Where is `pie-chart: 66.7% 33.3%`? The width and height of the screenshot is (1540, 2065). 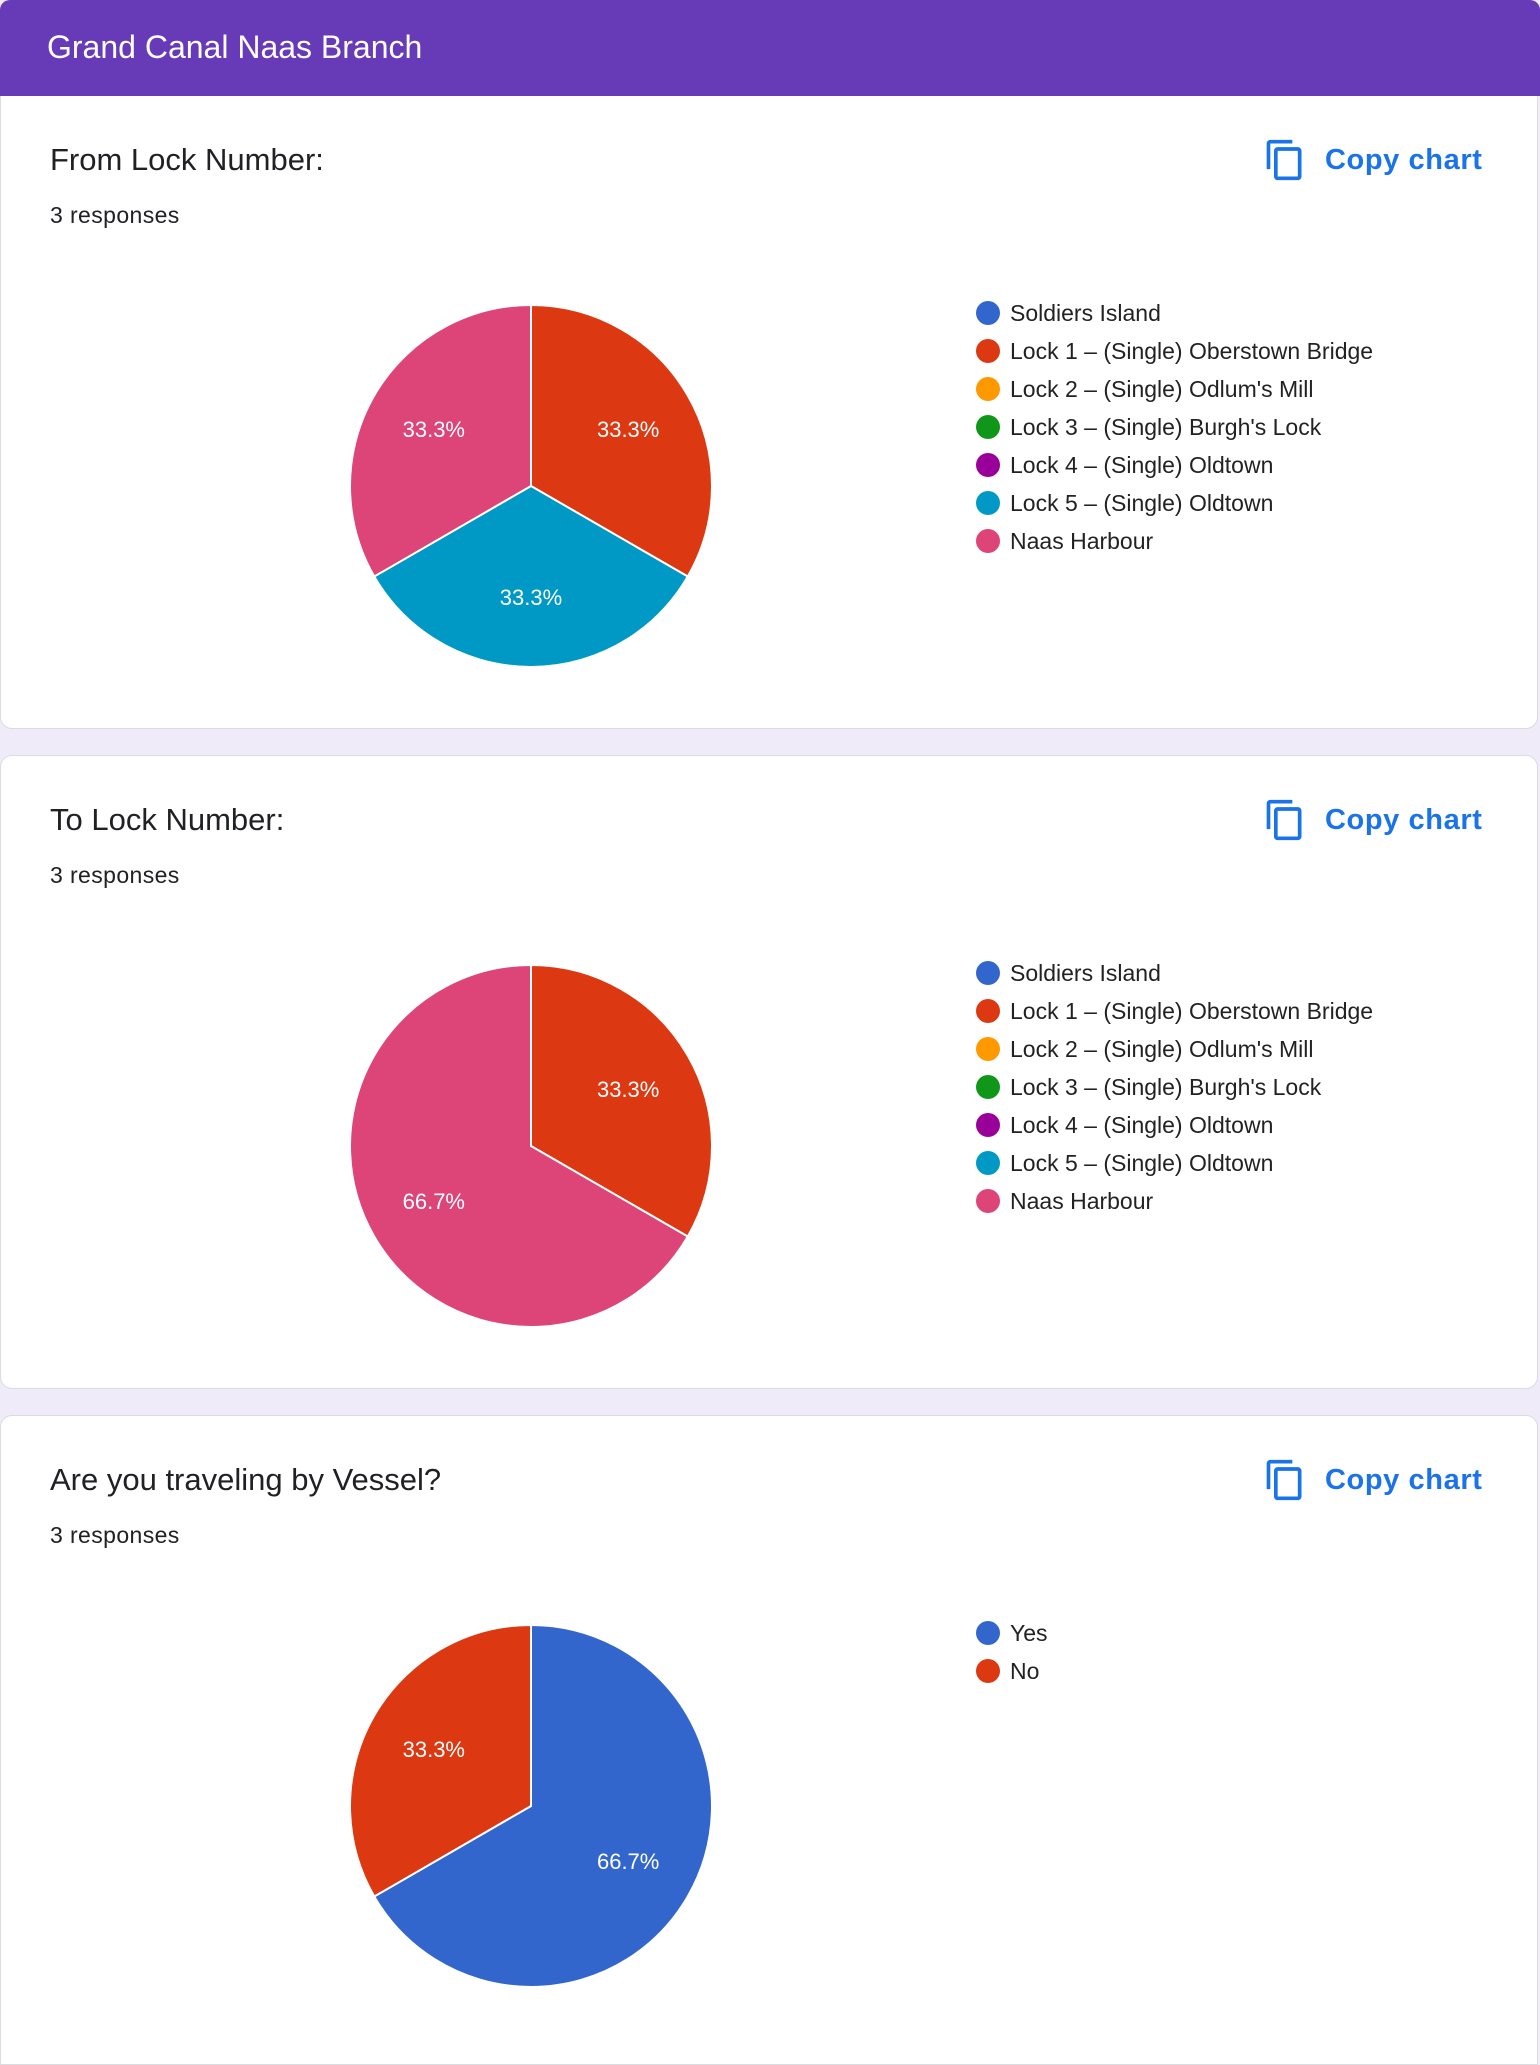
pie-chart: 66.7% 33.3% is located at coordinates (531, 1806).